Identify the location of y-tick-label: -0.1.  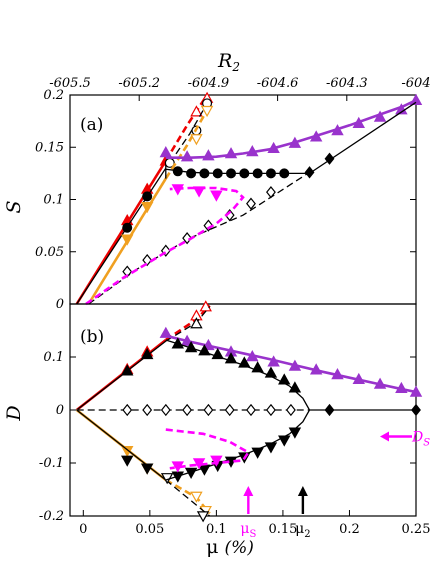
(51, 463).